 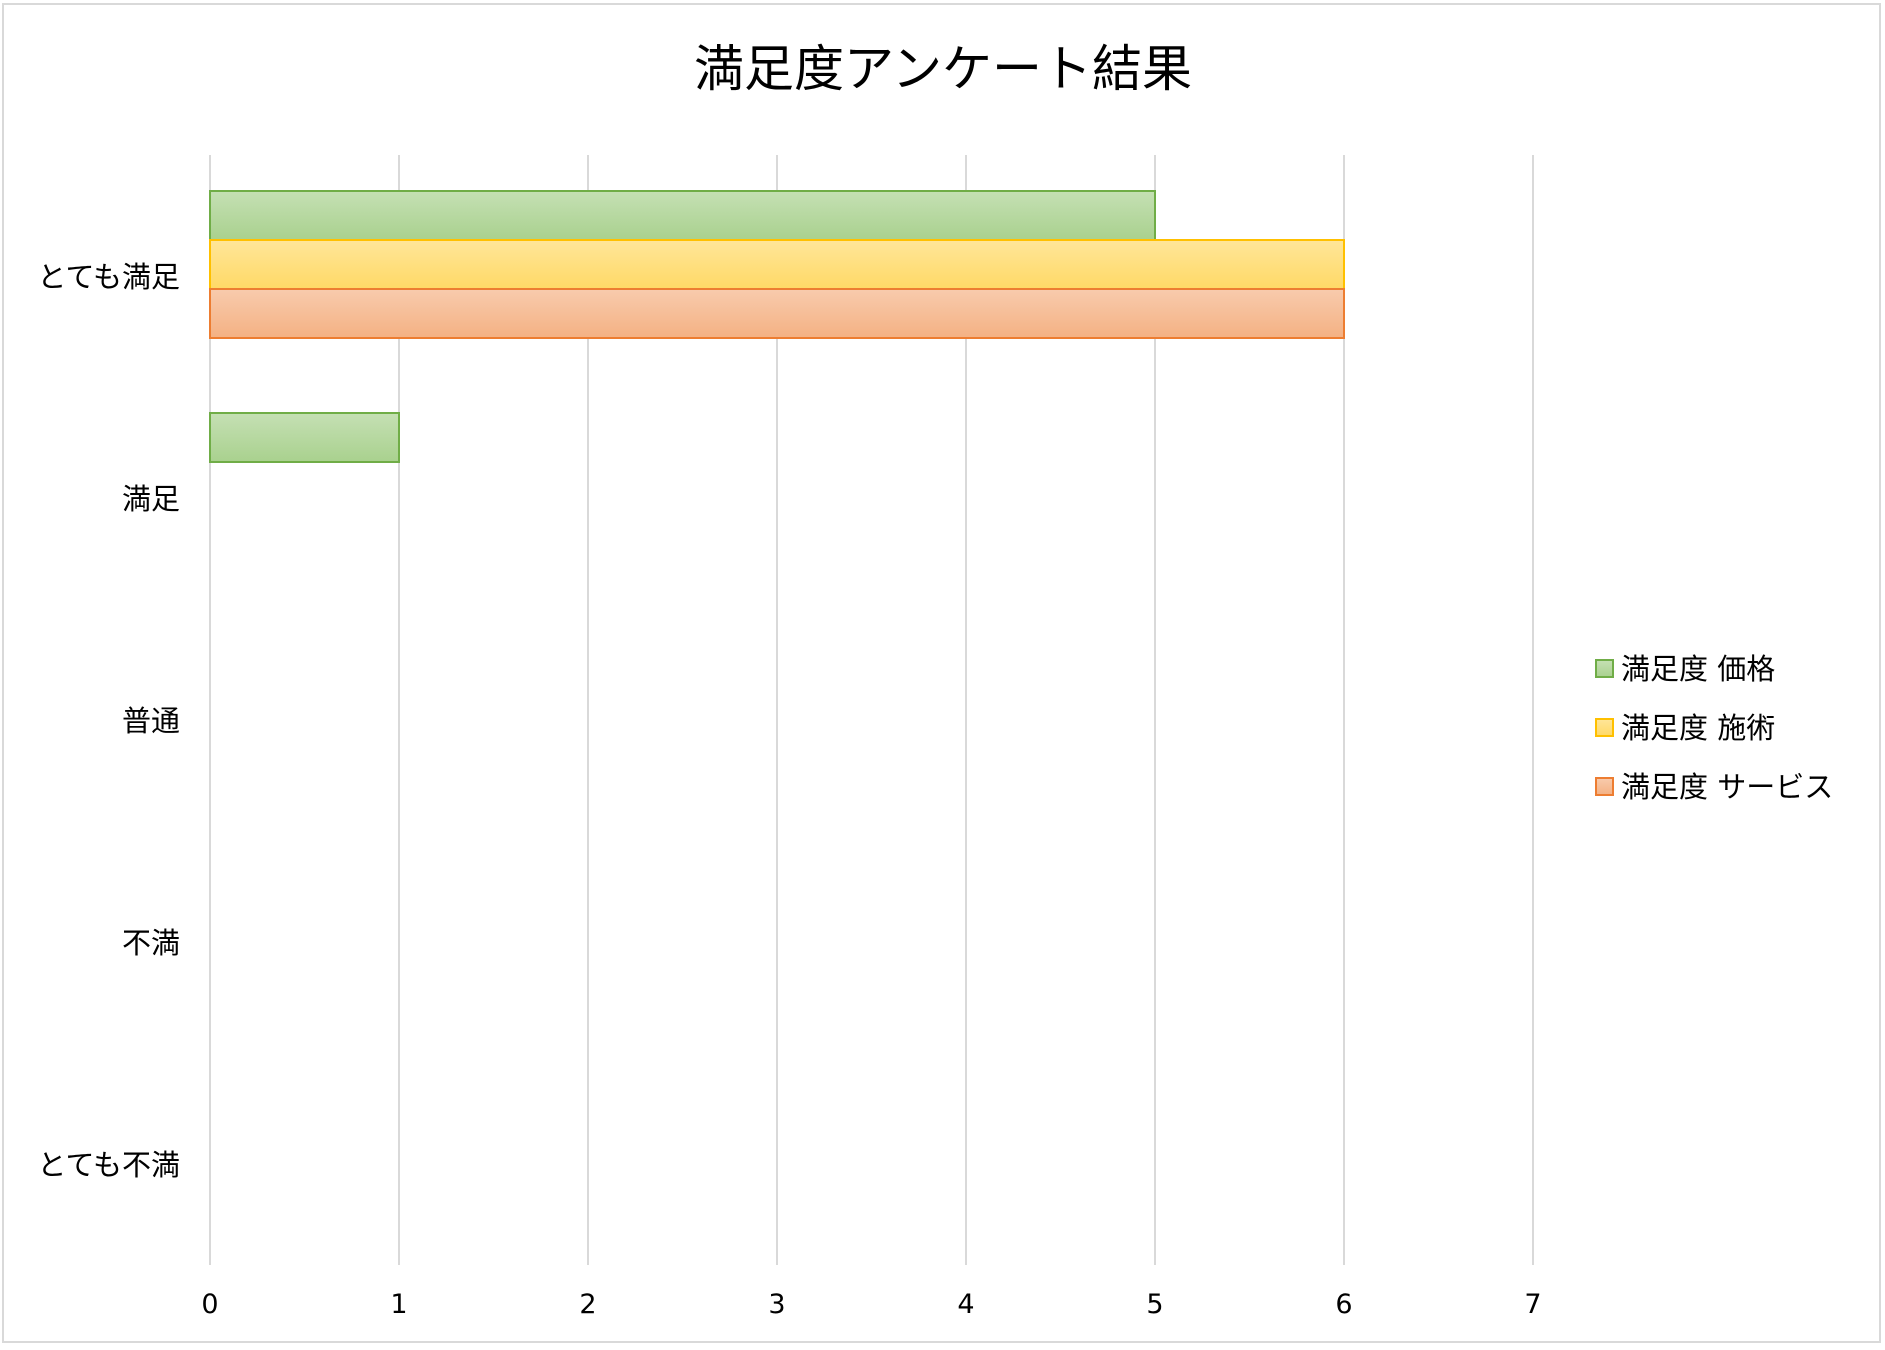 What do you see at coordinates (776, 1304) in the screenshot?
I see `x-tick-label: 3` at bounding box center [776, 1304].